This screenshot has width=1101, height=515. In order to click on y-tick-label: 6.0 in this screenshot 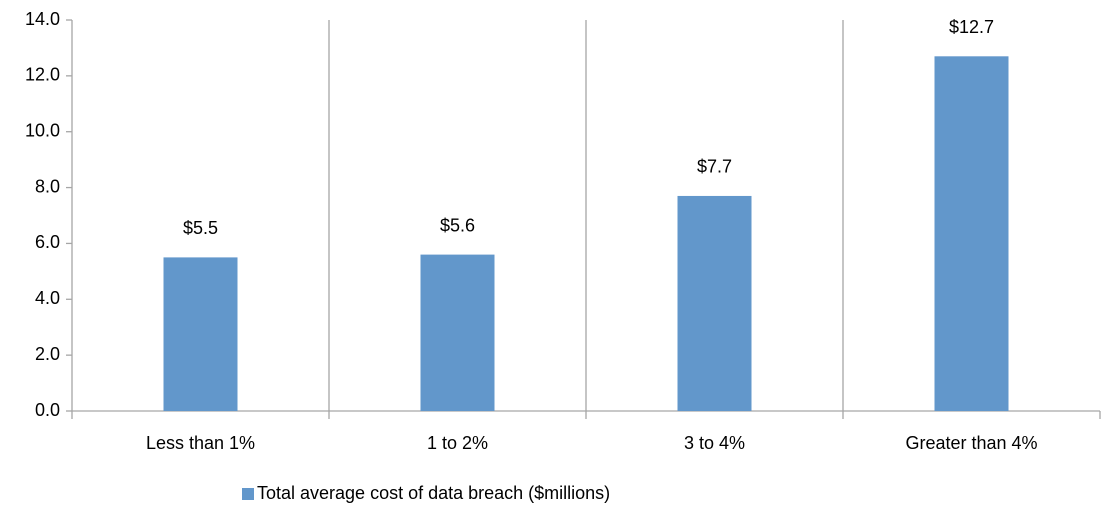, I will do `click(47, 242)`.